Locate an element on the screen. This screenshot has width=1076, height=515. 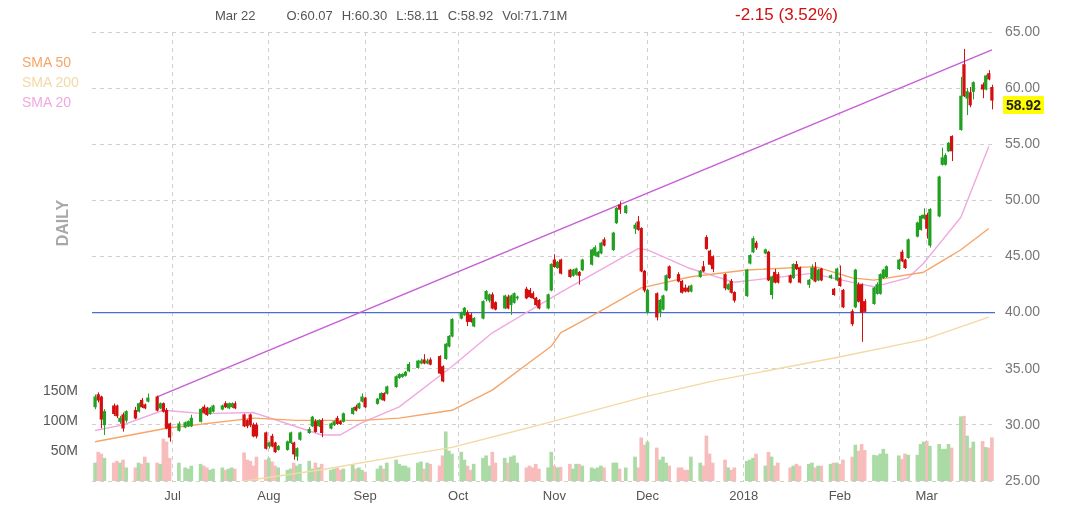
text: 58.92 is located at coordinates (1024, 105).